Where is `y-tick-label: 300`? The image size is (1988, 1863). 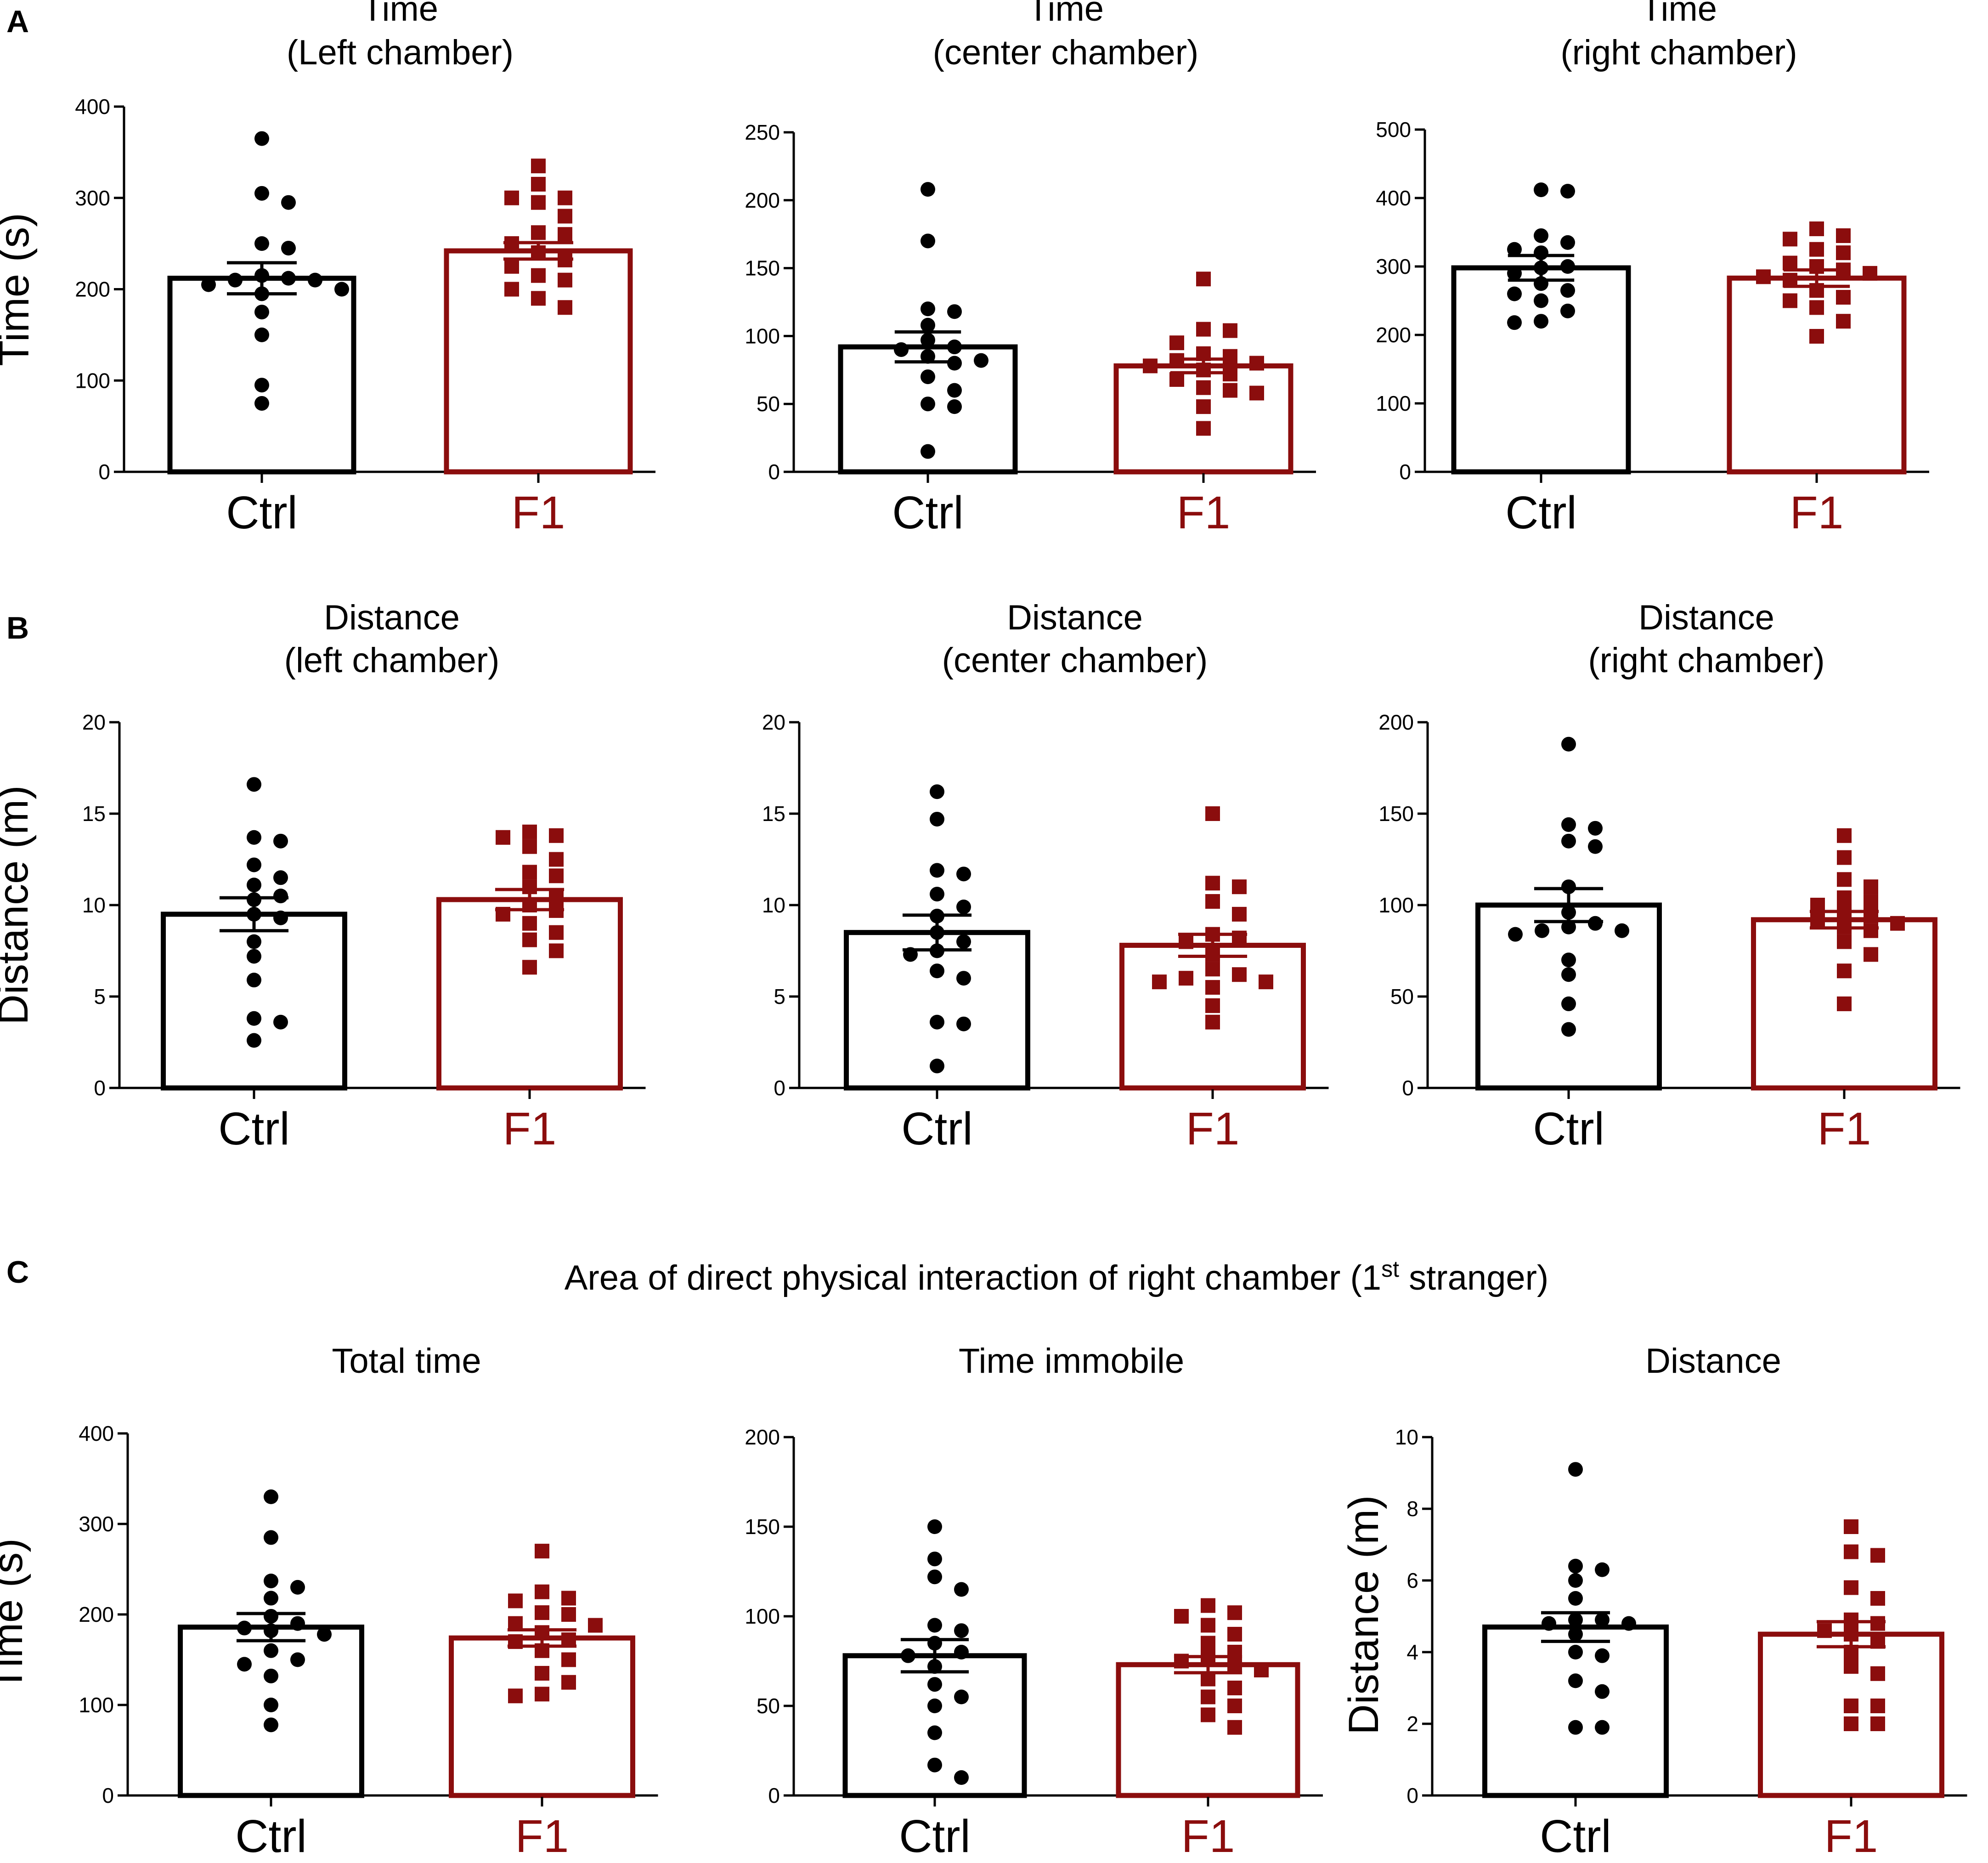 y-tick-label: 300 is located at coordinates (92, 198).